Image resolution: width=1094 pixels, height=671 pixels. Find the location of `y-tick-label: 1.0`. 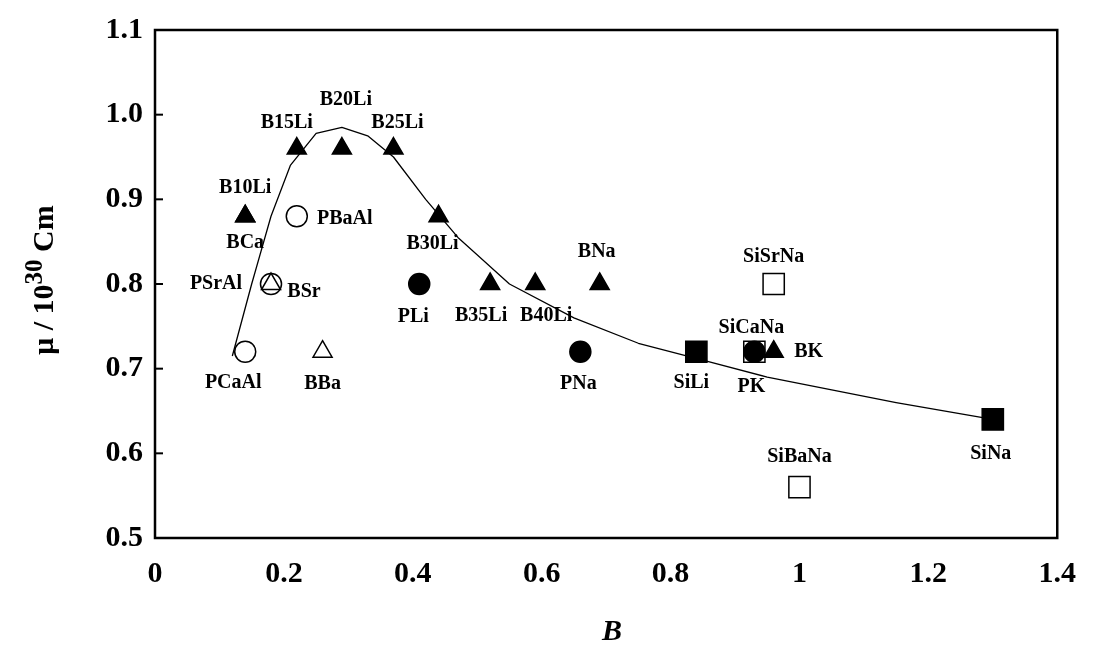

y-tick-label: 1.0 is located at coordinates (124, 112).